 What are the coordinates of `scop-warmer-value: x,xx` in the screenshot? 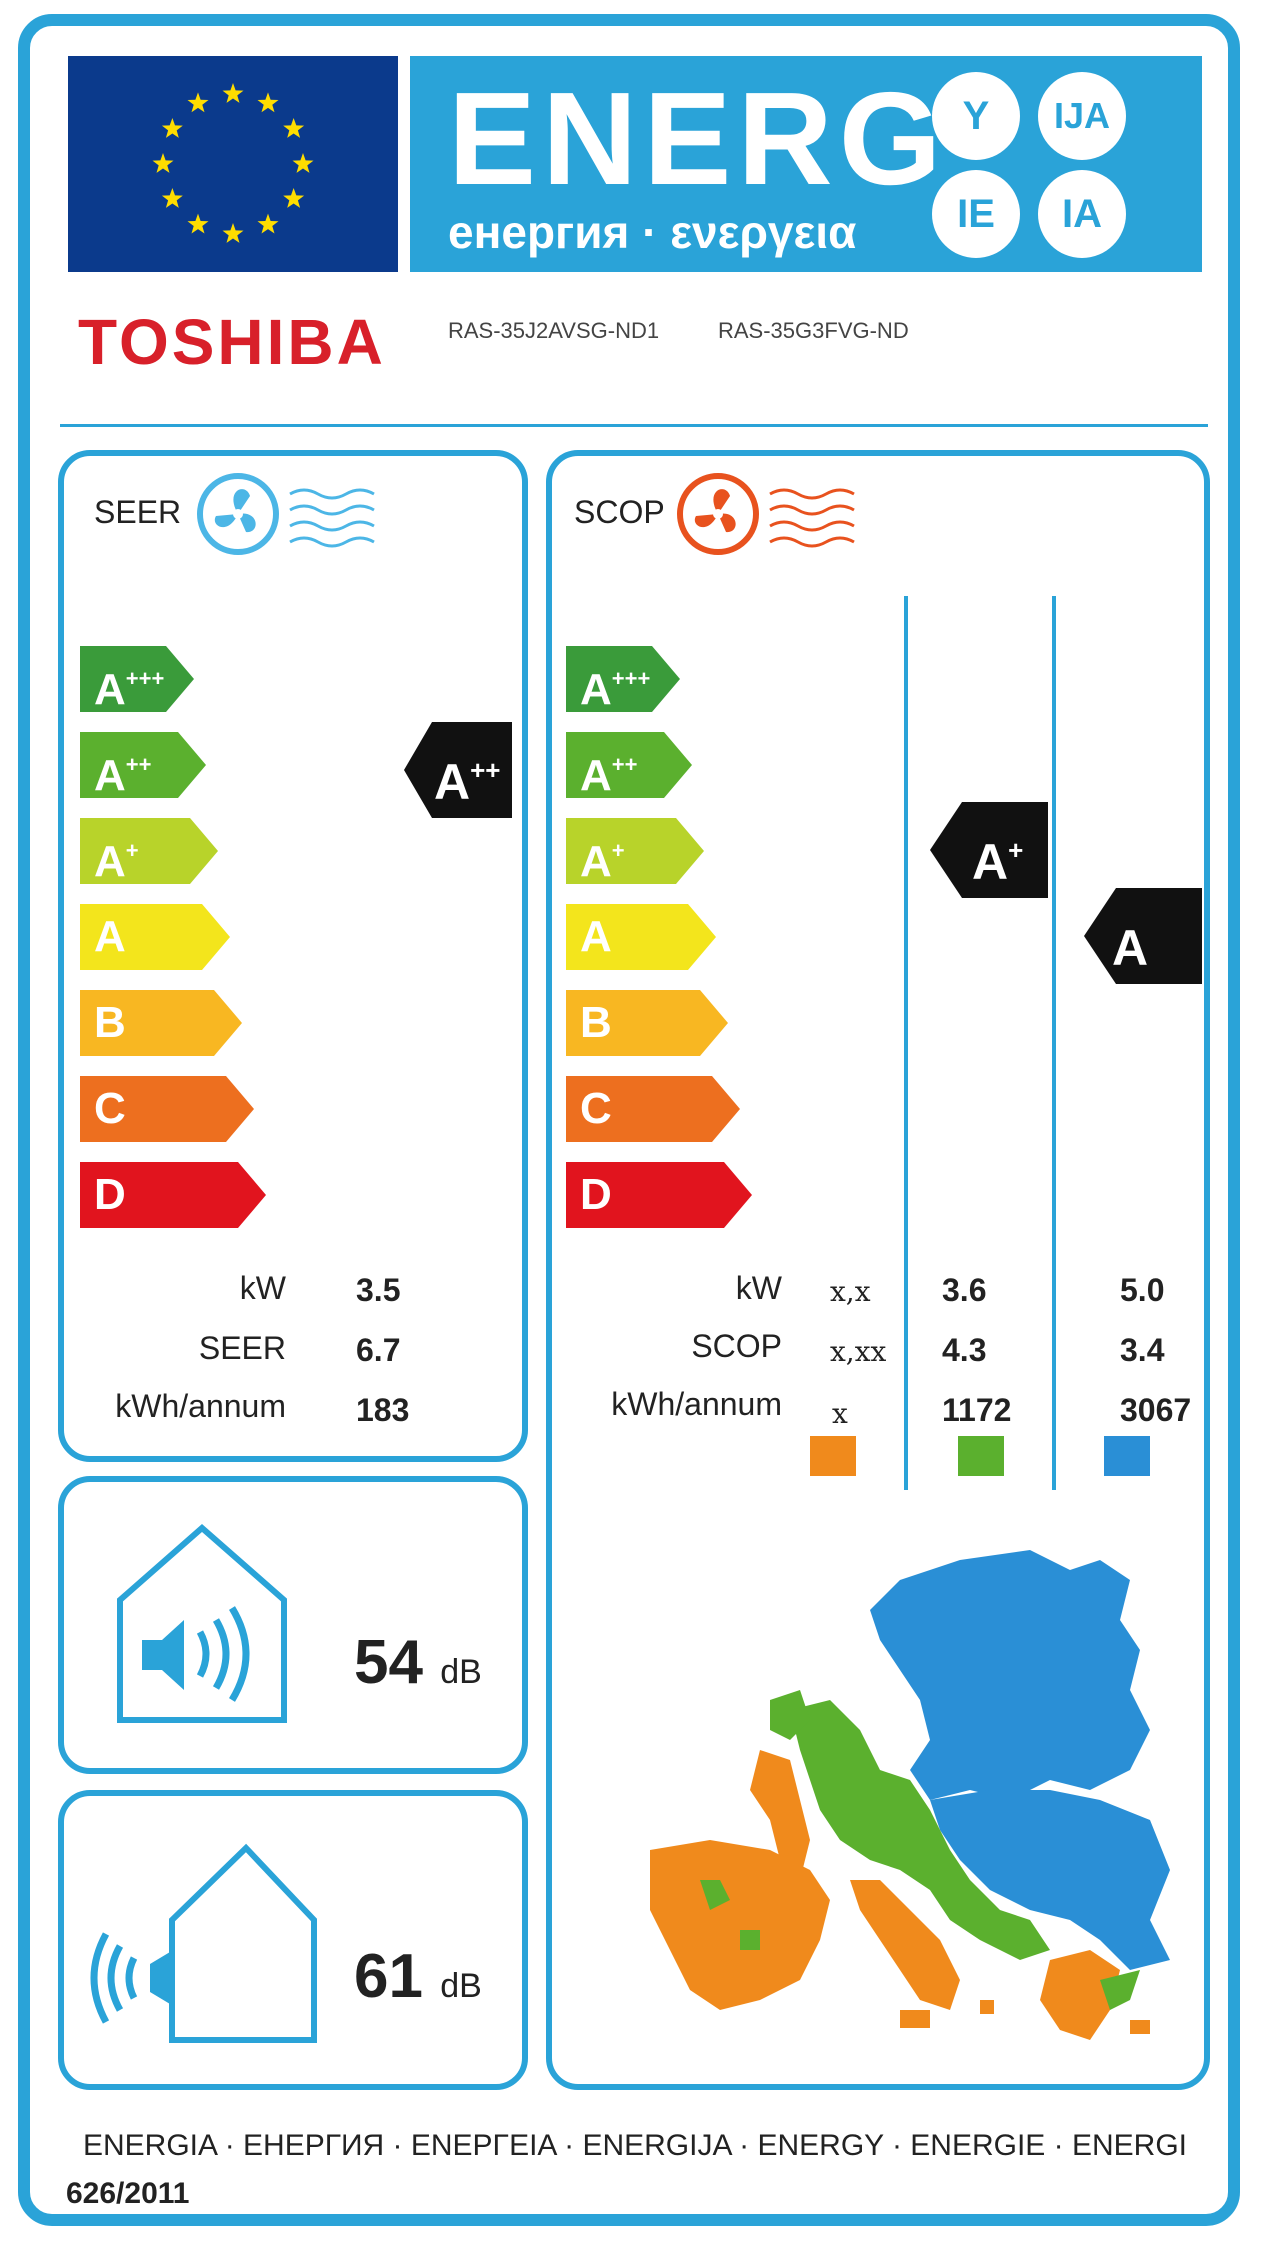 It's located at (858, 1351).